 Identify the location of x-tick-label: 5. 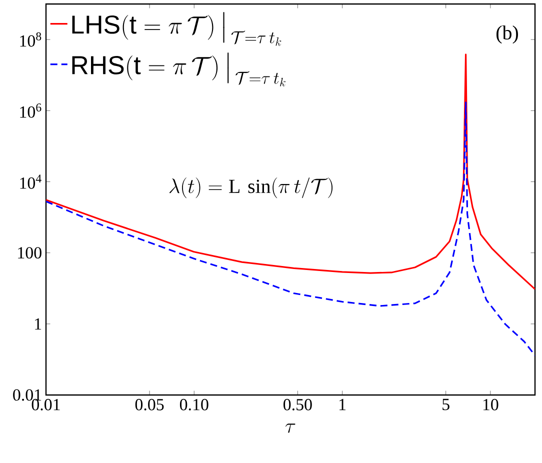
(446, 404).